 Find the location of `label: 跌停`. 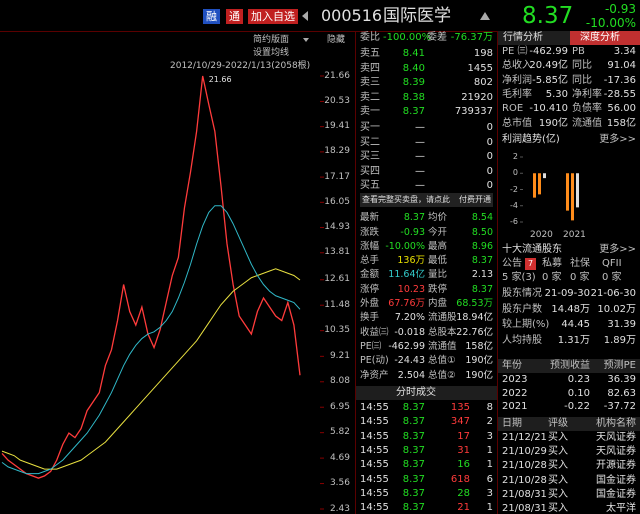

label: 跌停 is located at coordinates (438, 289).